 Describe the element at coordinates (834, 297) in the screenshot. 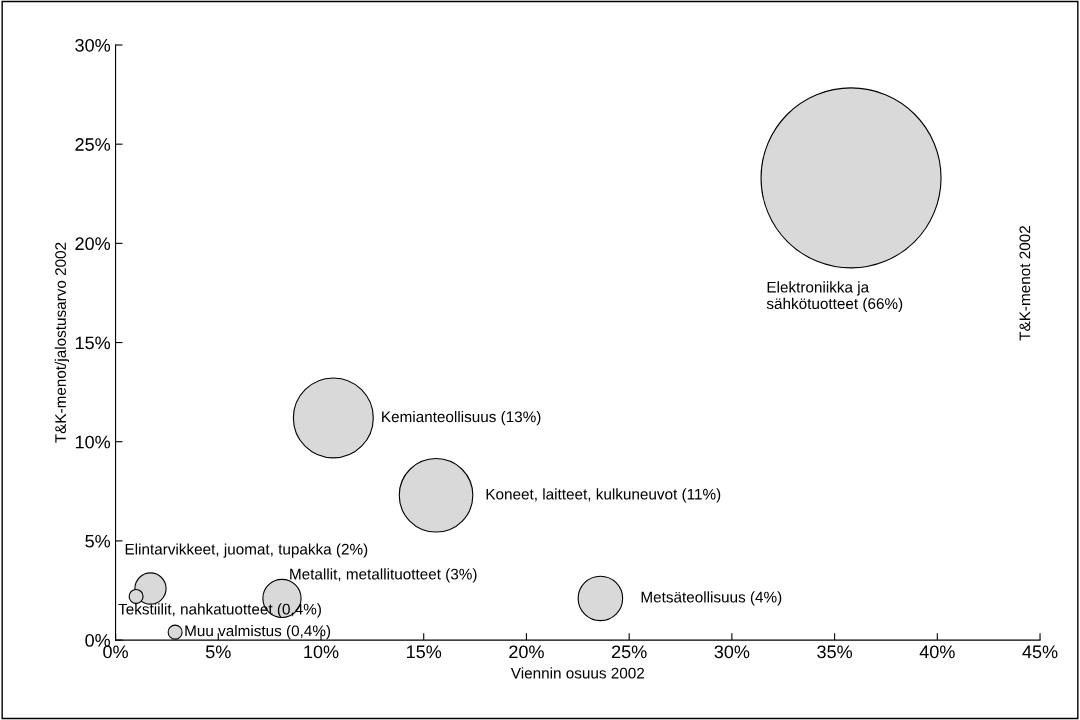

I see `annotation: Elektroniikka ja sähkötuotteet (66%)` at that location.